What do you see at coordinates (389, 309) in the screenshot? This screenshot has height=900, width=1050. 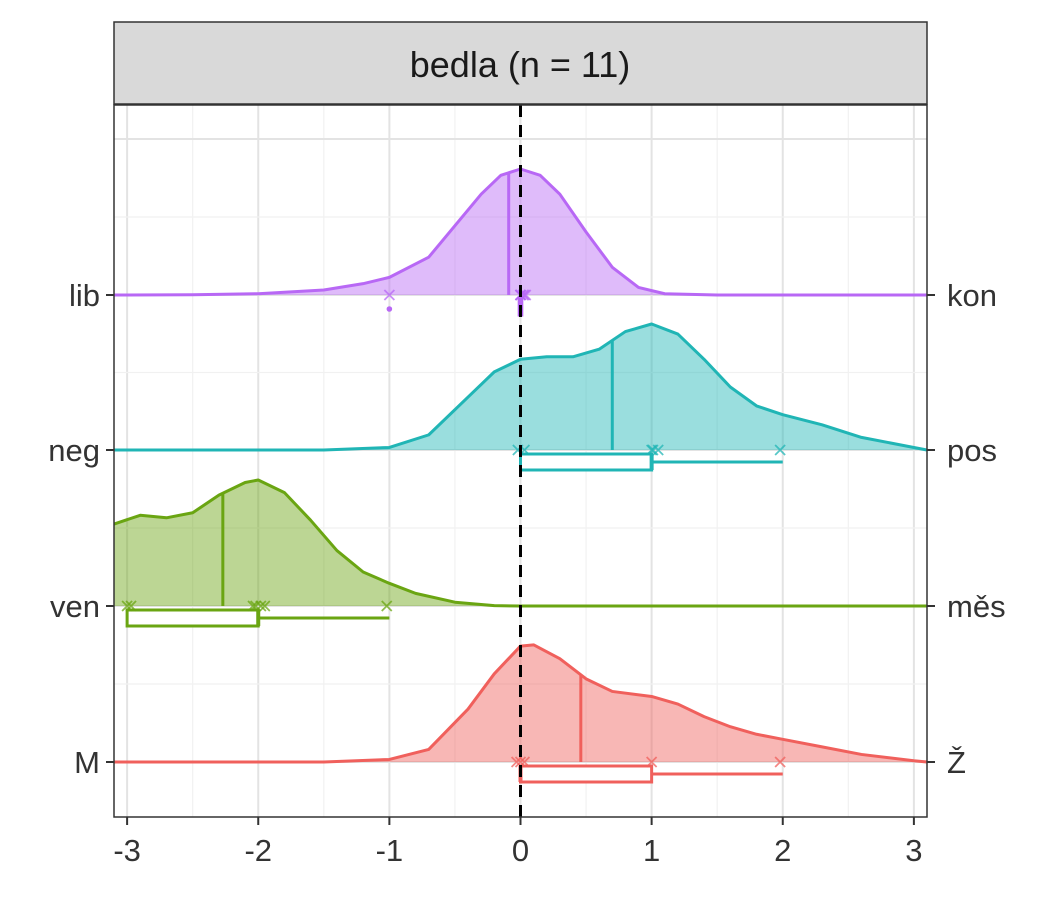 I see `box-outlier` at bounding box center [389, 309].